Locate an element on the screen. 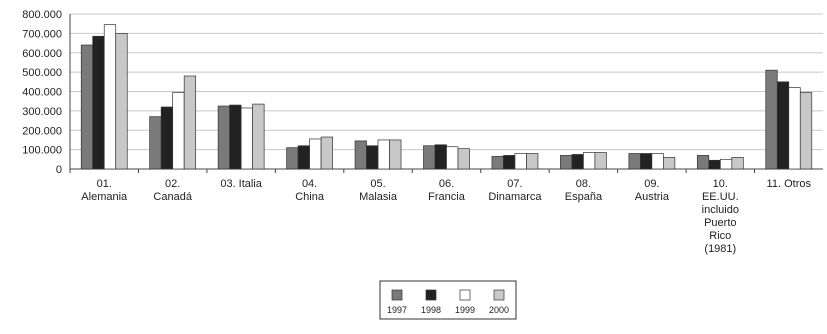 The image size is (827, 334). x-tick-label: 10. EE.UU. incluido Puerto Rico (1981) is located at coordinates (720, 216).